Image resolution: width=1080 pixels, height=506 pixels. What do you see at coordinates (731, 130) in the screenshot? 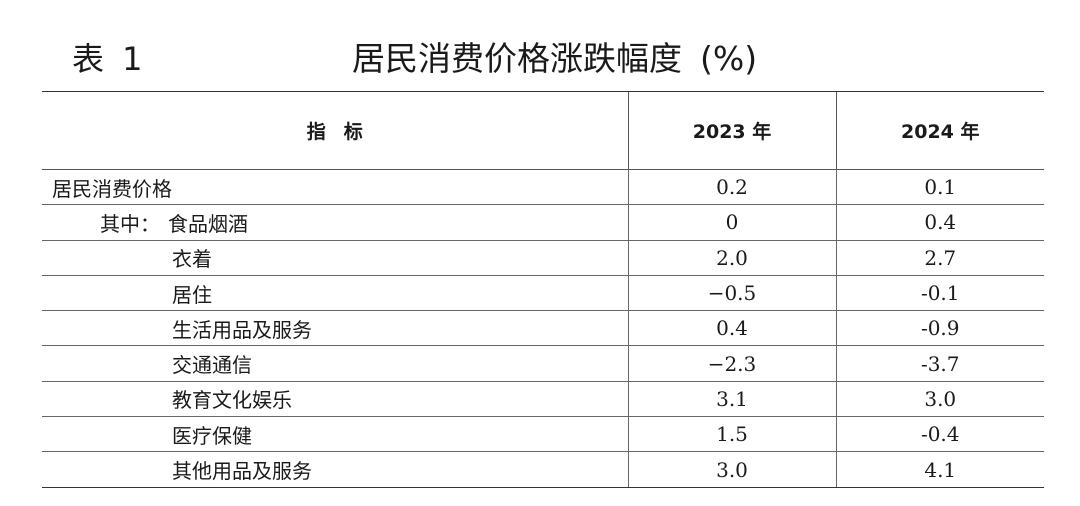
I see `header-2023: 2023 年` at bounding box center [731, 130].